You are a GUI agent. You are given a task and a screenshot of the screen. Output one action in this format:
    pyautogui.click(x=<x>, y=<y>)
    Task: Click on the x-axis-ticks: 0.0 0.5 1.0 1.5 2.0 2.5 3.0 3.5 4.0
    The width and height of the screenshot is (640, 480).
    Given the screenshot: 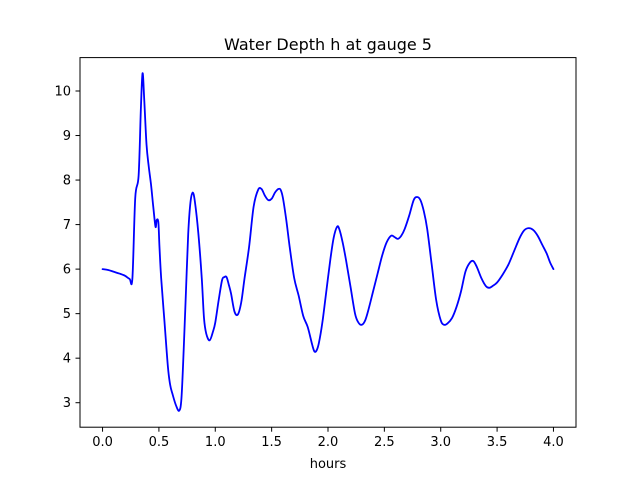 What is the action you would take?
    pyautogui.click(x=328, y=438)
    